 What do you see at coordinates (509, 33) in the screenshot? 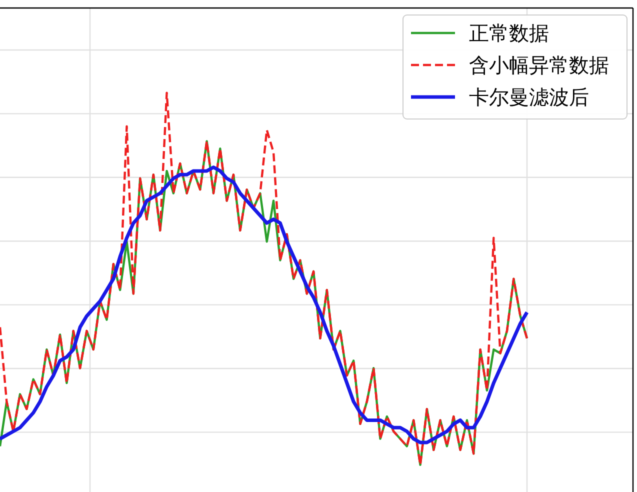
I see `legend-label: 正常数据` at bounding box center [509, 33].